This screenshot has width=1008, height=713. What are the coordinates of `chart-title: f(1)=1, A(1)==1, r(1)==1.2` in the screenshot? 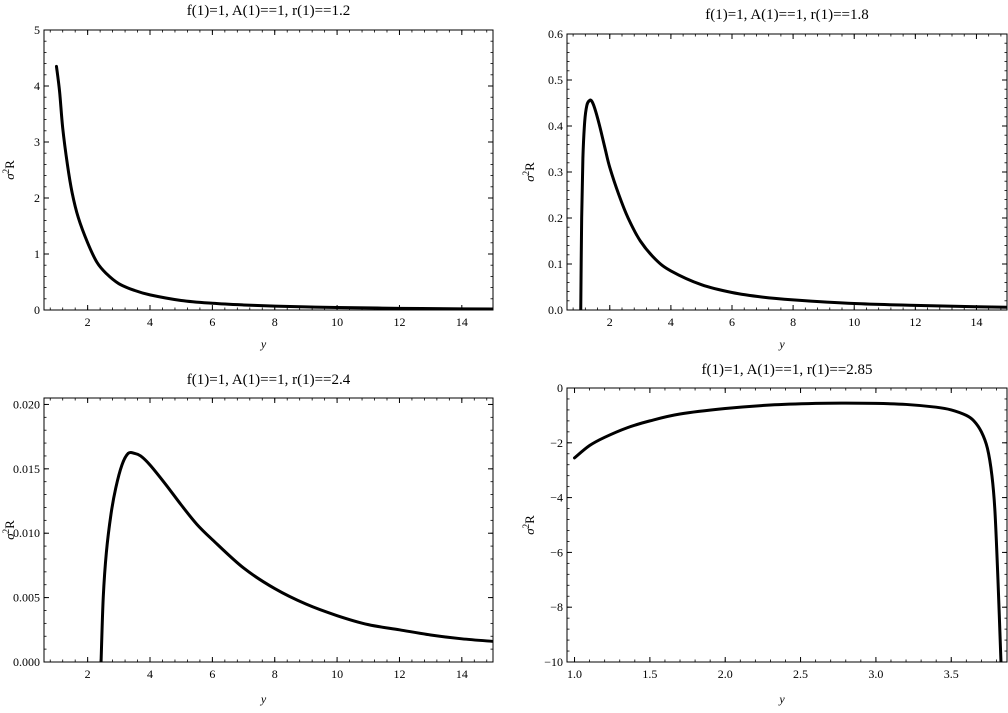 It's located at (269, 11).